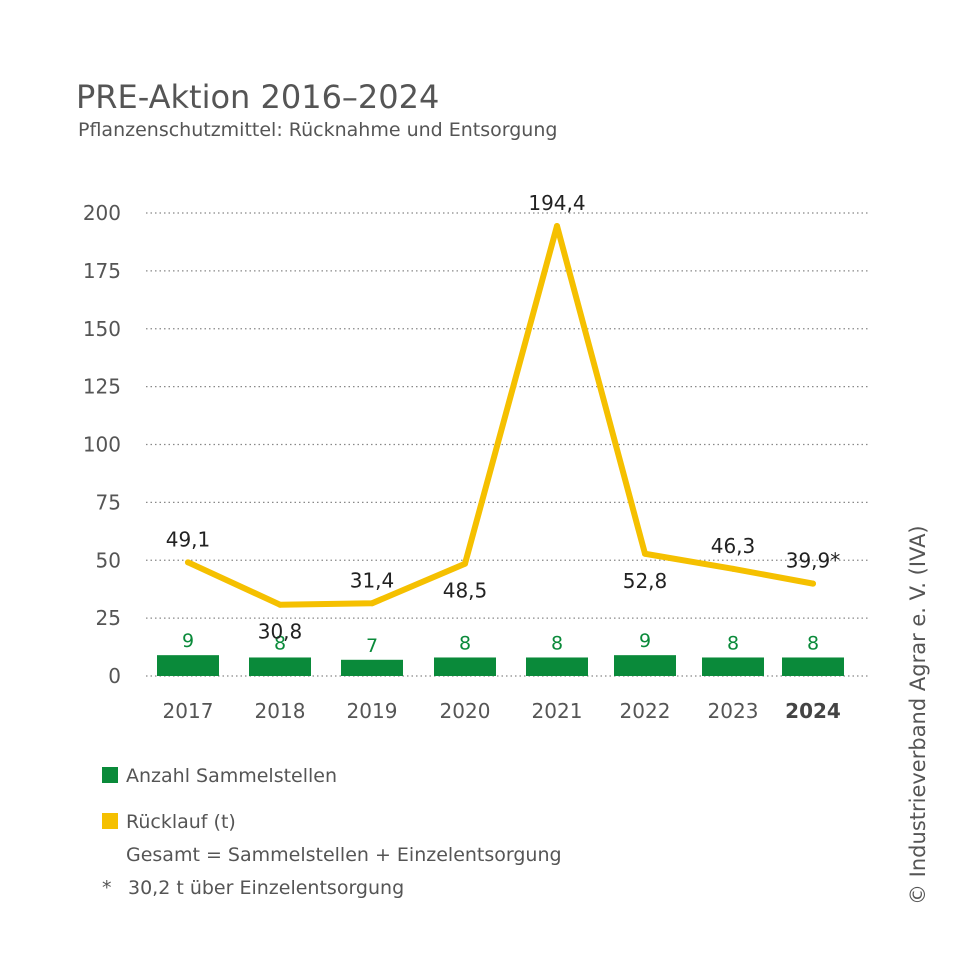  What do you see at coordinates (733, 711) in the screenshot?
I see `x-tick-label: 2023` at bounding box center [733, 711].